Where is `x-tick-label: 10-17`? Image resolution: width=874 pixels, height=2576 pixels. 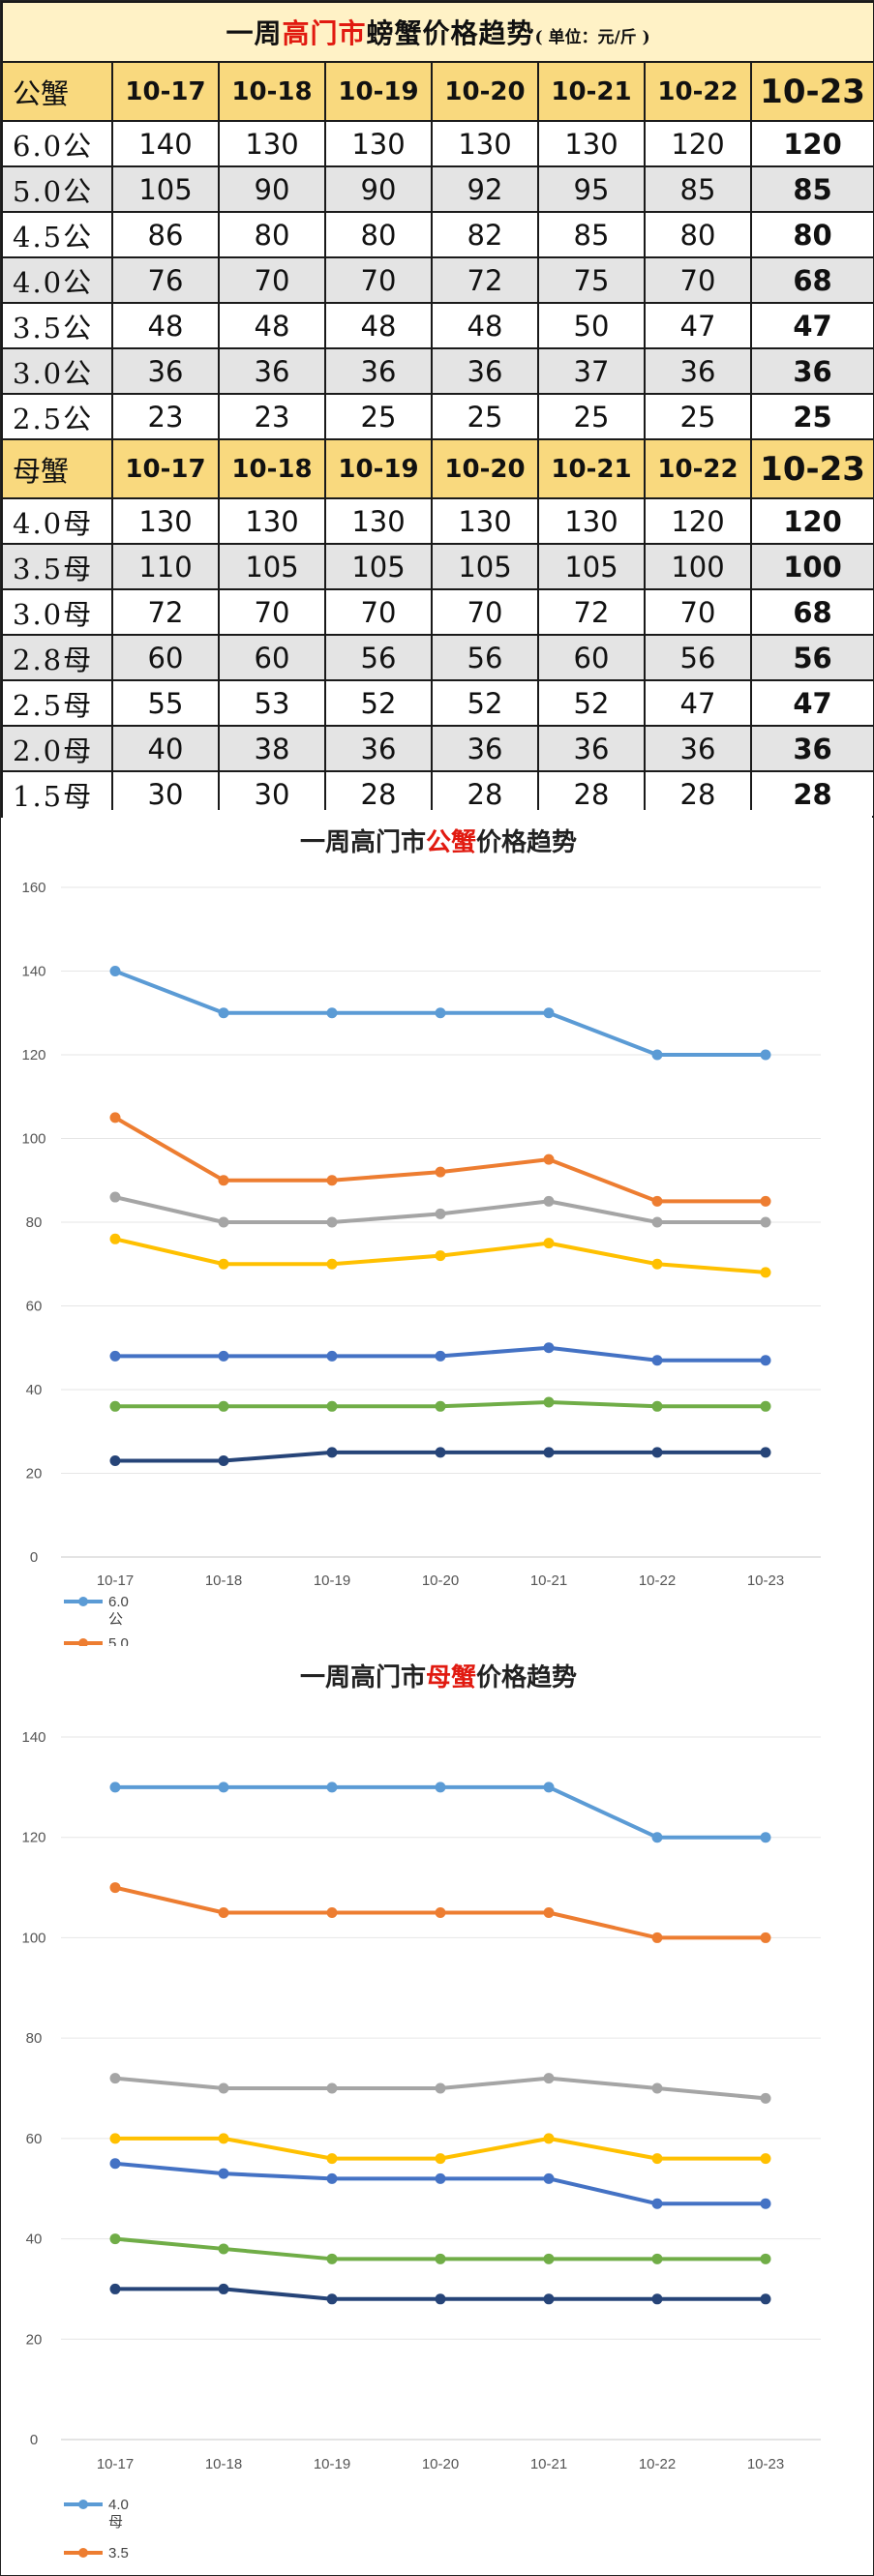
x-tick-label: 10-17 is located at coordinates (115, 2464).